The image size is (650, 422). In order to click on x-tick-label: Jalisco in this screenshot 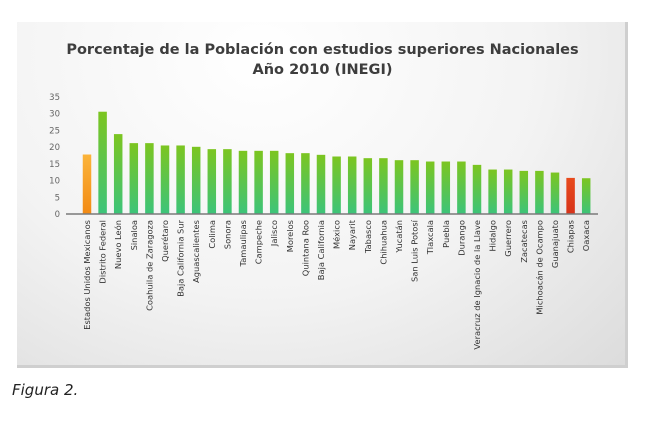, I will do `click(274, 233)`.